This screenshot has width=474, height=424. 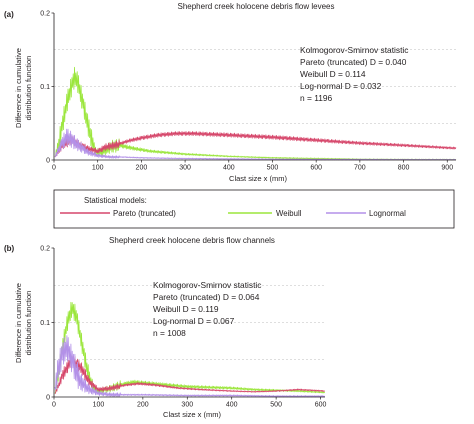 What do you see at coordinates (28, 88) in the screenshot?
I see `panel-a-ylabel-line2: distribution function` at bounding box center [28, 88].